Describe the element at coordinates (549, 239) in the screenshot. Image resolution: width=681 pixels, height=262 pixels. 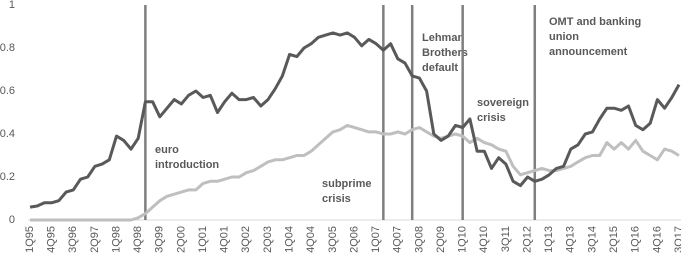
I see `x-tick-label: 1Q13` at that location.